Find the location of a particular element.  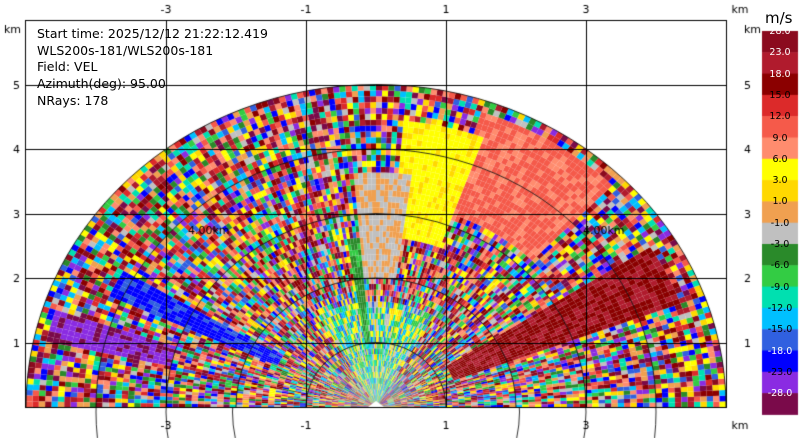

colorbar-tick-label: -15.0 is located at coordinates (780, 330).